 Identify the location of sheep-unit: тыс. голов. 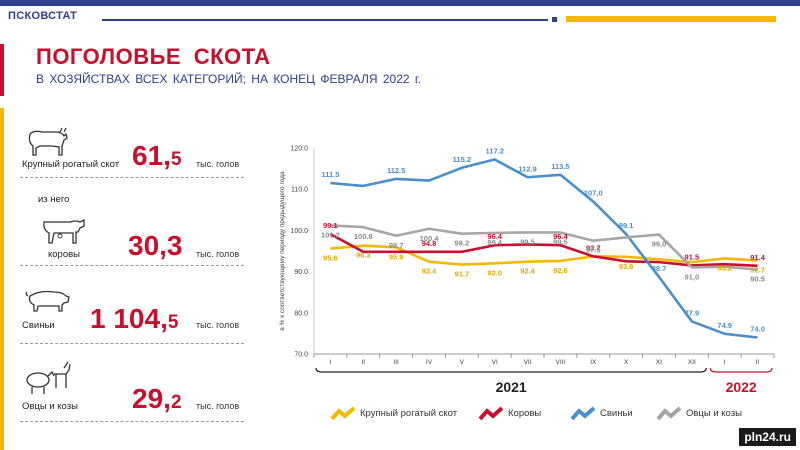
(218, 406).